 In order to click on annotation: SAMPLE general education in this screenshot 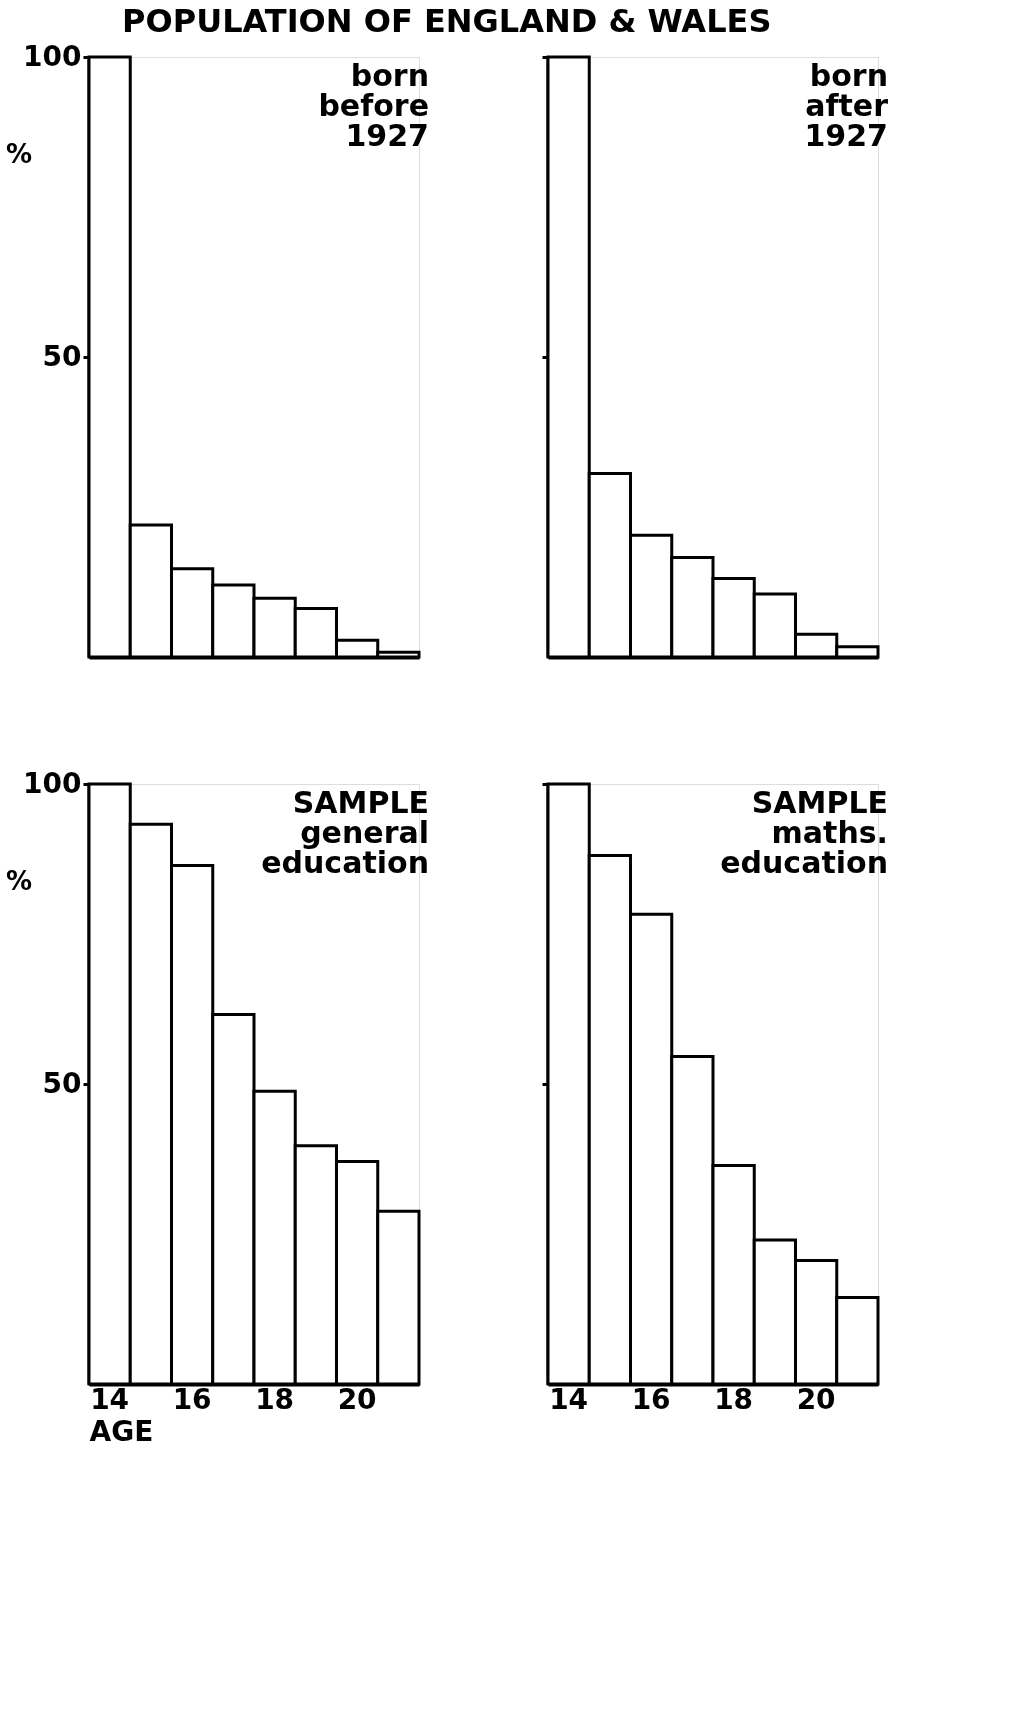, I will do `click(345, 832)`.